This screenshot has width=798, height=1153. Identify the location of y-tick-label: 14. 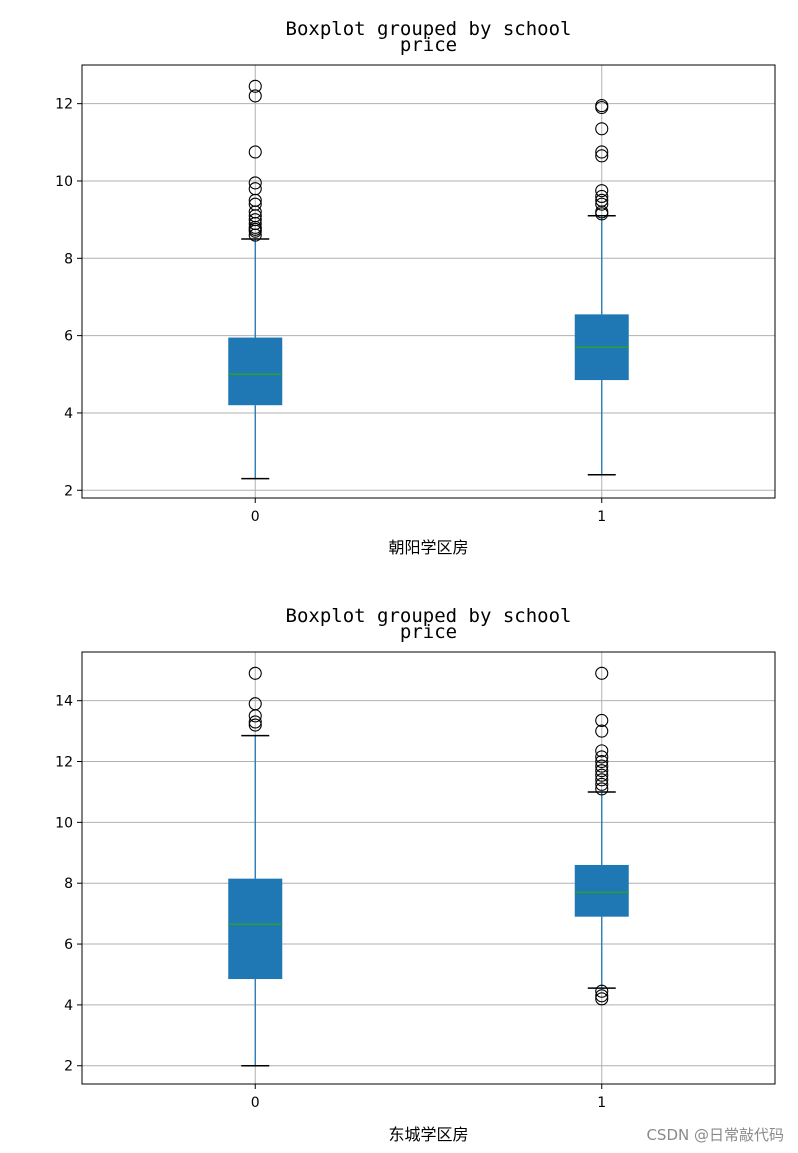
(64, 702).